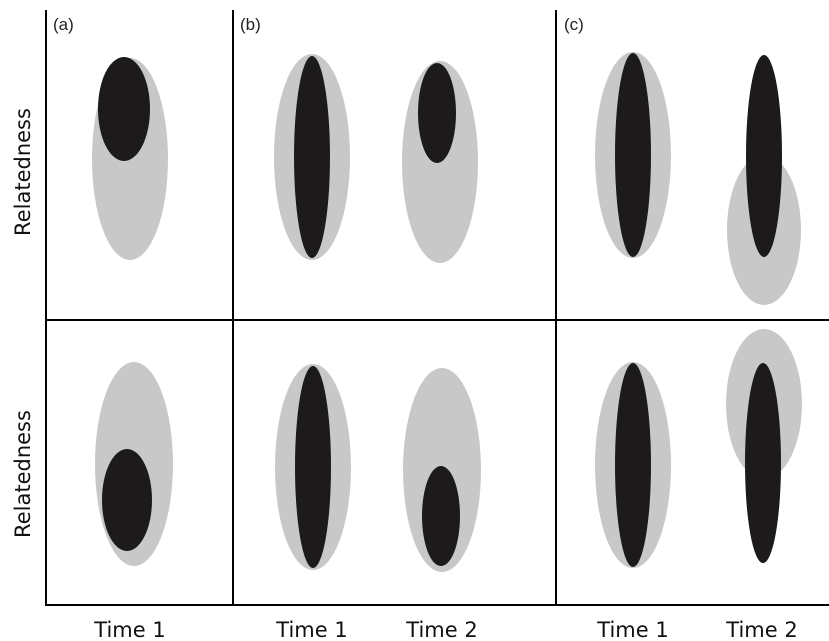 This screenshot has height=641, width=829. Describe the element at coordinates (63, 24) in the screenshot. I see `panel-label-a: (a)` at that location.